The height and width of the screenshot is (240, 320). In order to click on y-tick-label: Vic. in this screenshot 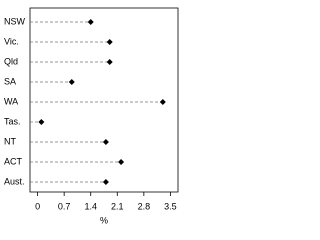, I will do `click(11, 41)`.